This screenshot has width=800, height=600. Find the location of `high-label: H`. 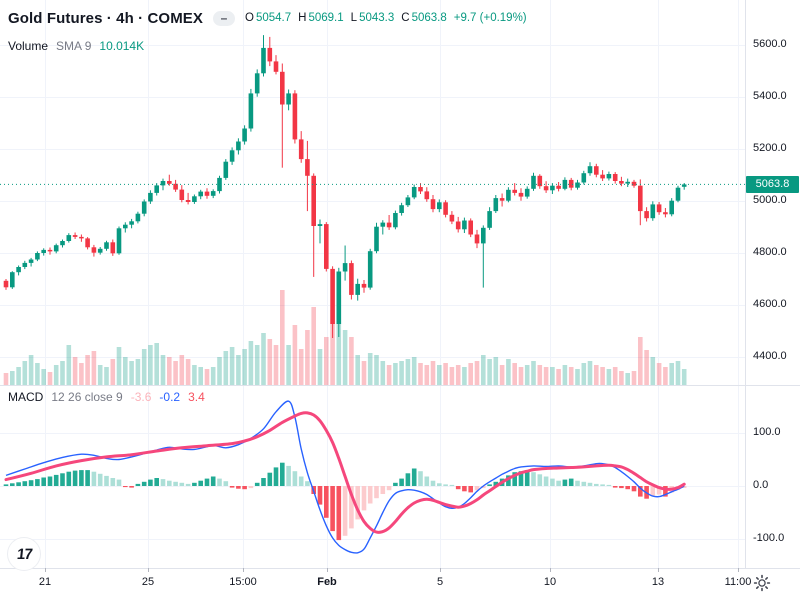

high-label: H is located at coordinates (302, 18).